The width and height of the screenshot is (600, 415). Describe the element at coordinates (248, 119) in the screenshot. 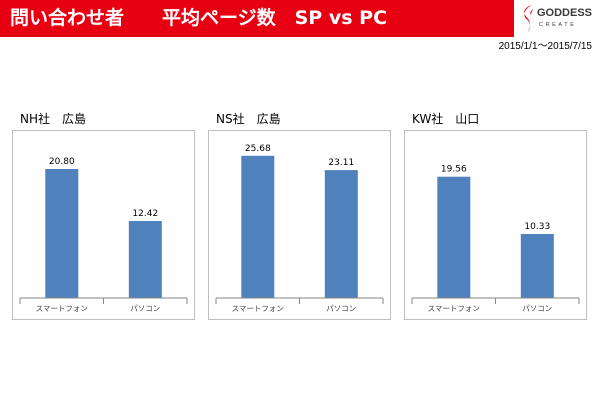

I see `chart-title: NS社 広島` at that location.